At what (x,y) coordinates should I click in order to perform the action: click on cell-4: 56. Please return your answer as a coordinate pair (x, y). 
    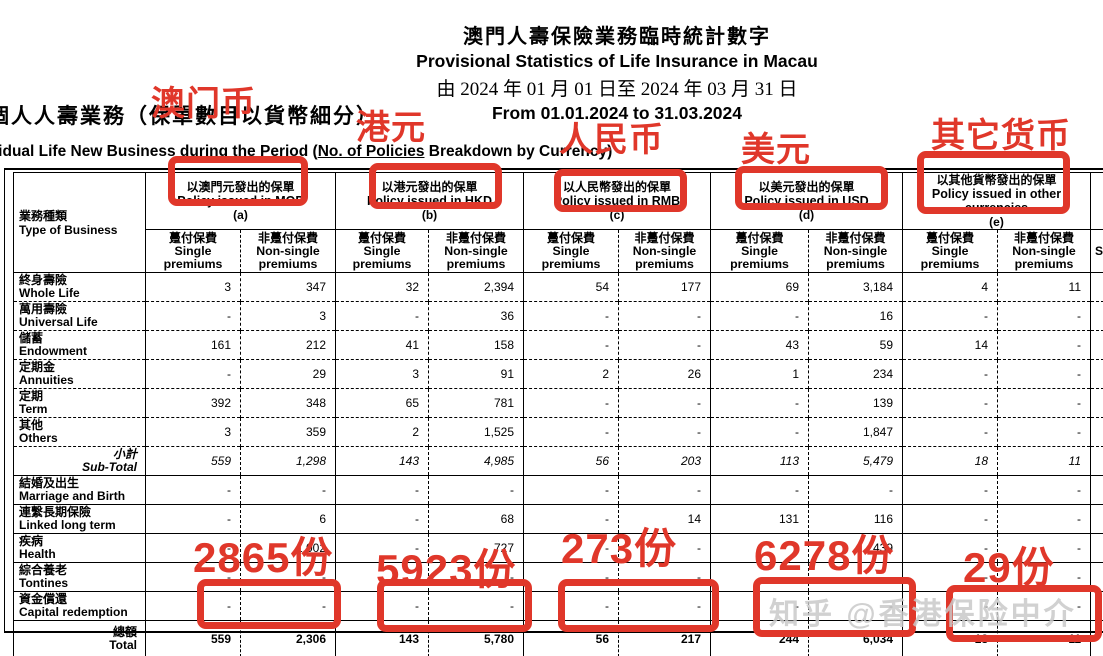
    Looking at the image, I should click on (571, 461).